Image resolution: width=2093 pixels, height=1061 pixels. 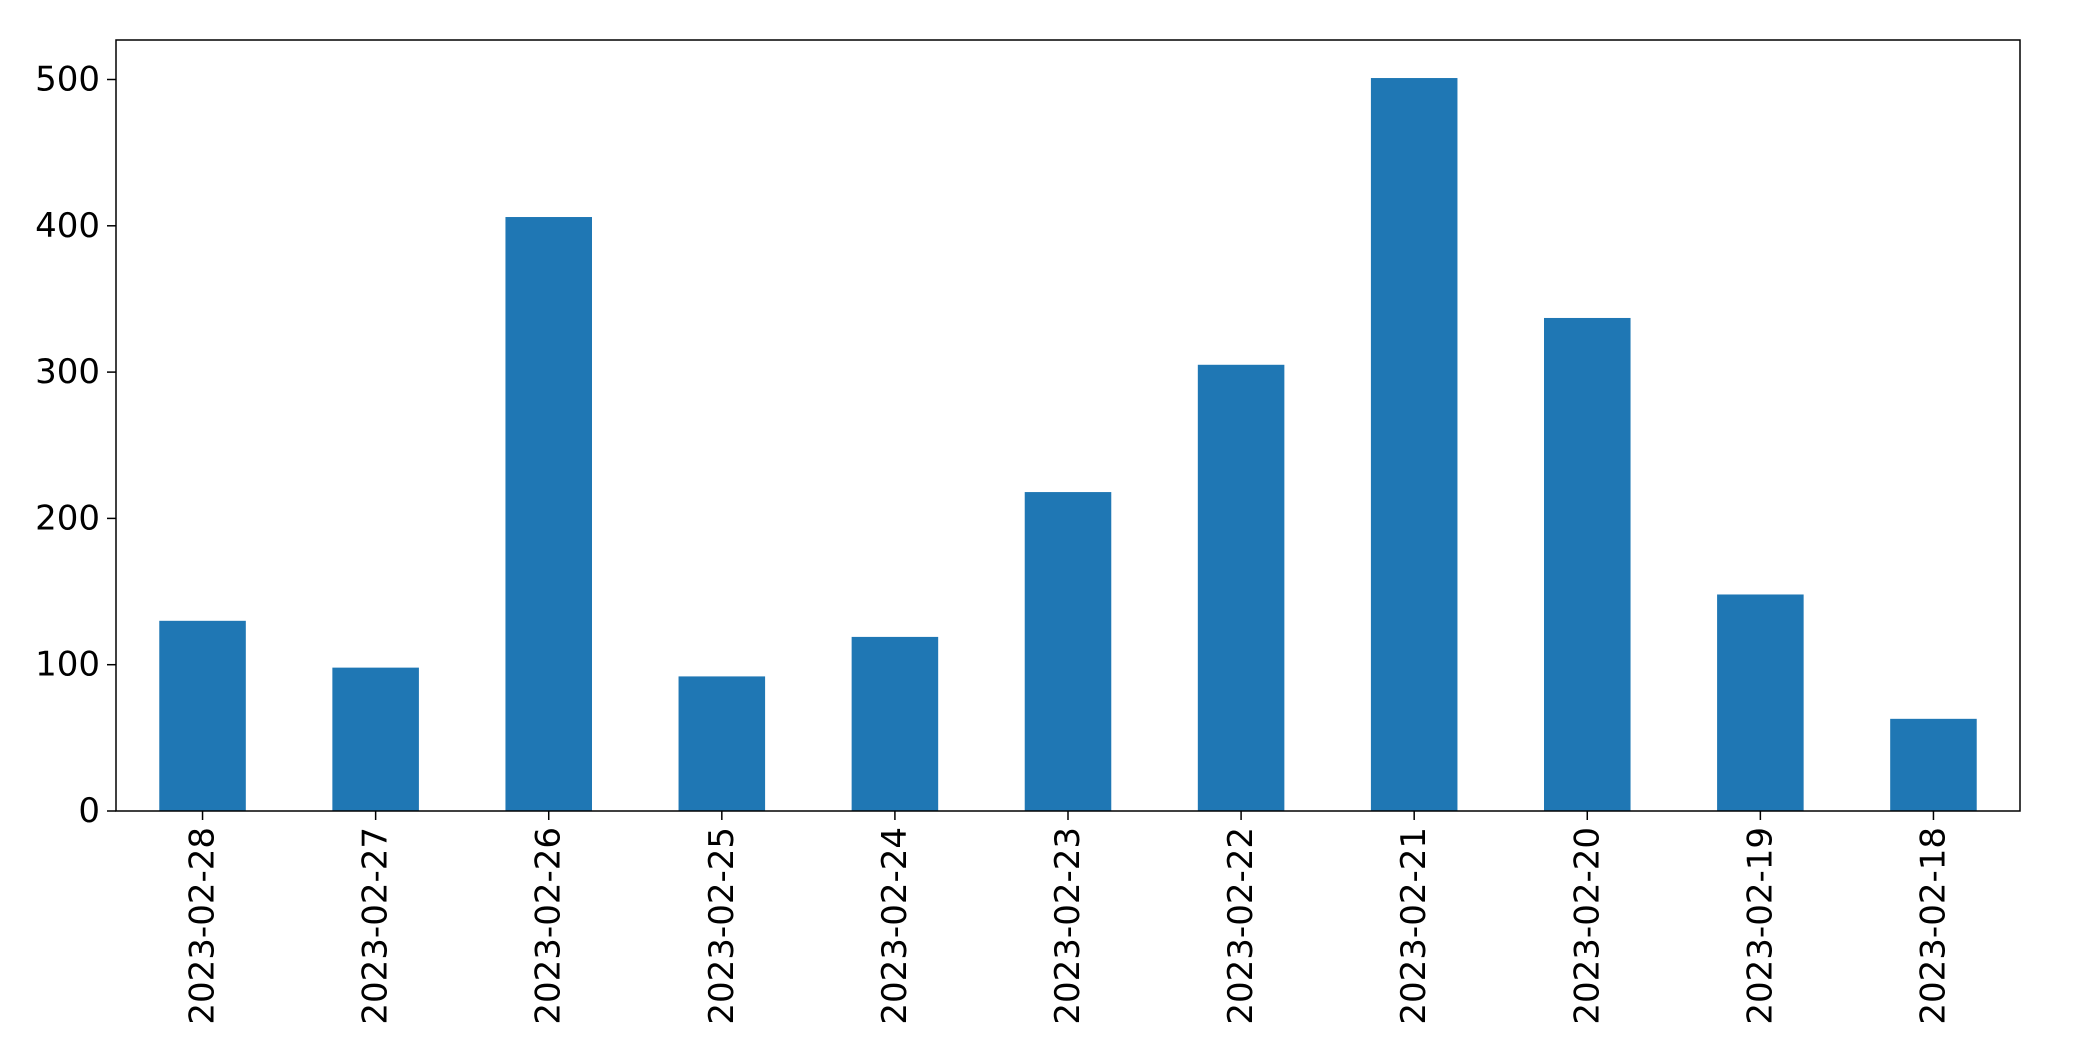 I want to click on x-tick-label: 2023-02-28, so click(x=203, y=926).